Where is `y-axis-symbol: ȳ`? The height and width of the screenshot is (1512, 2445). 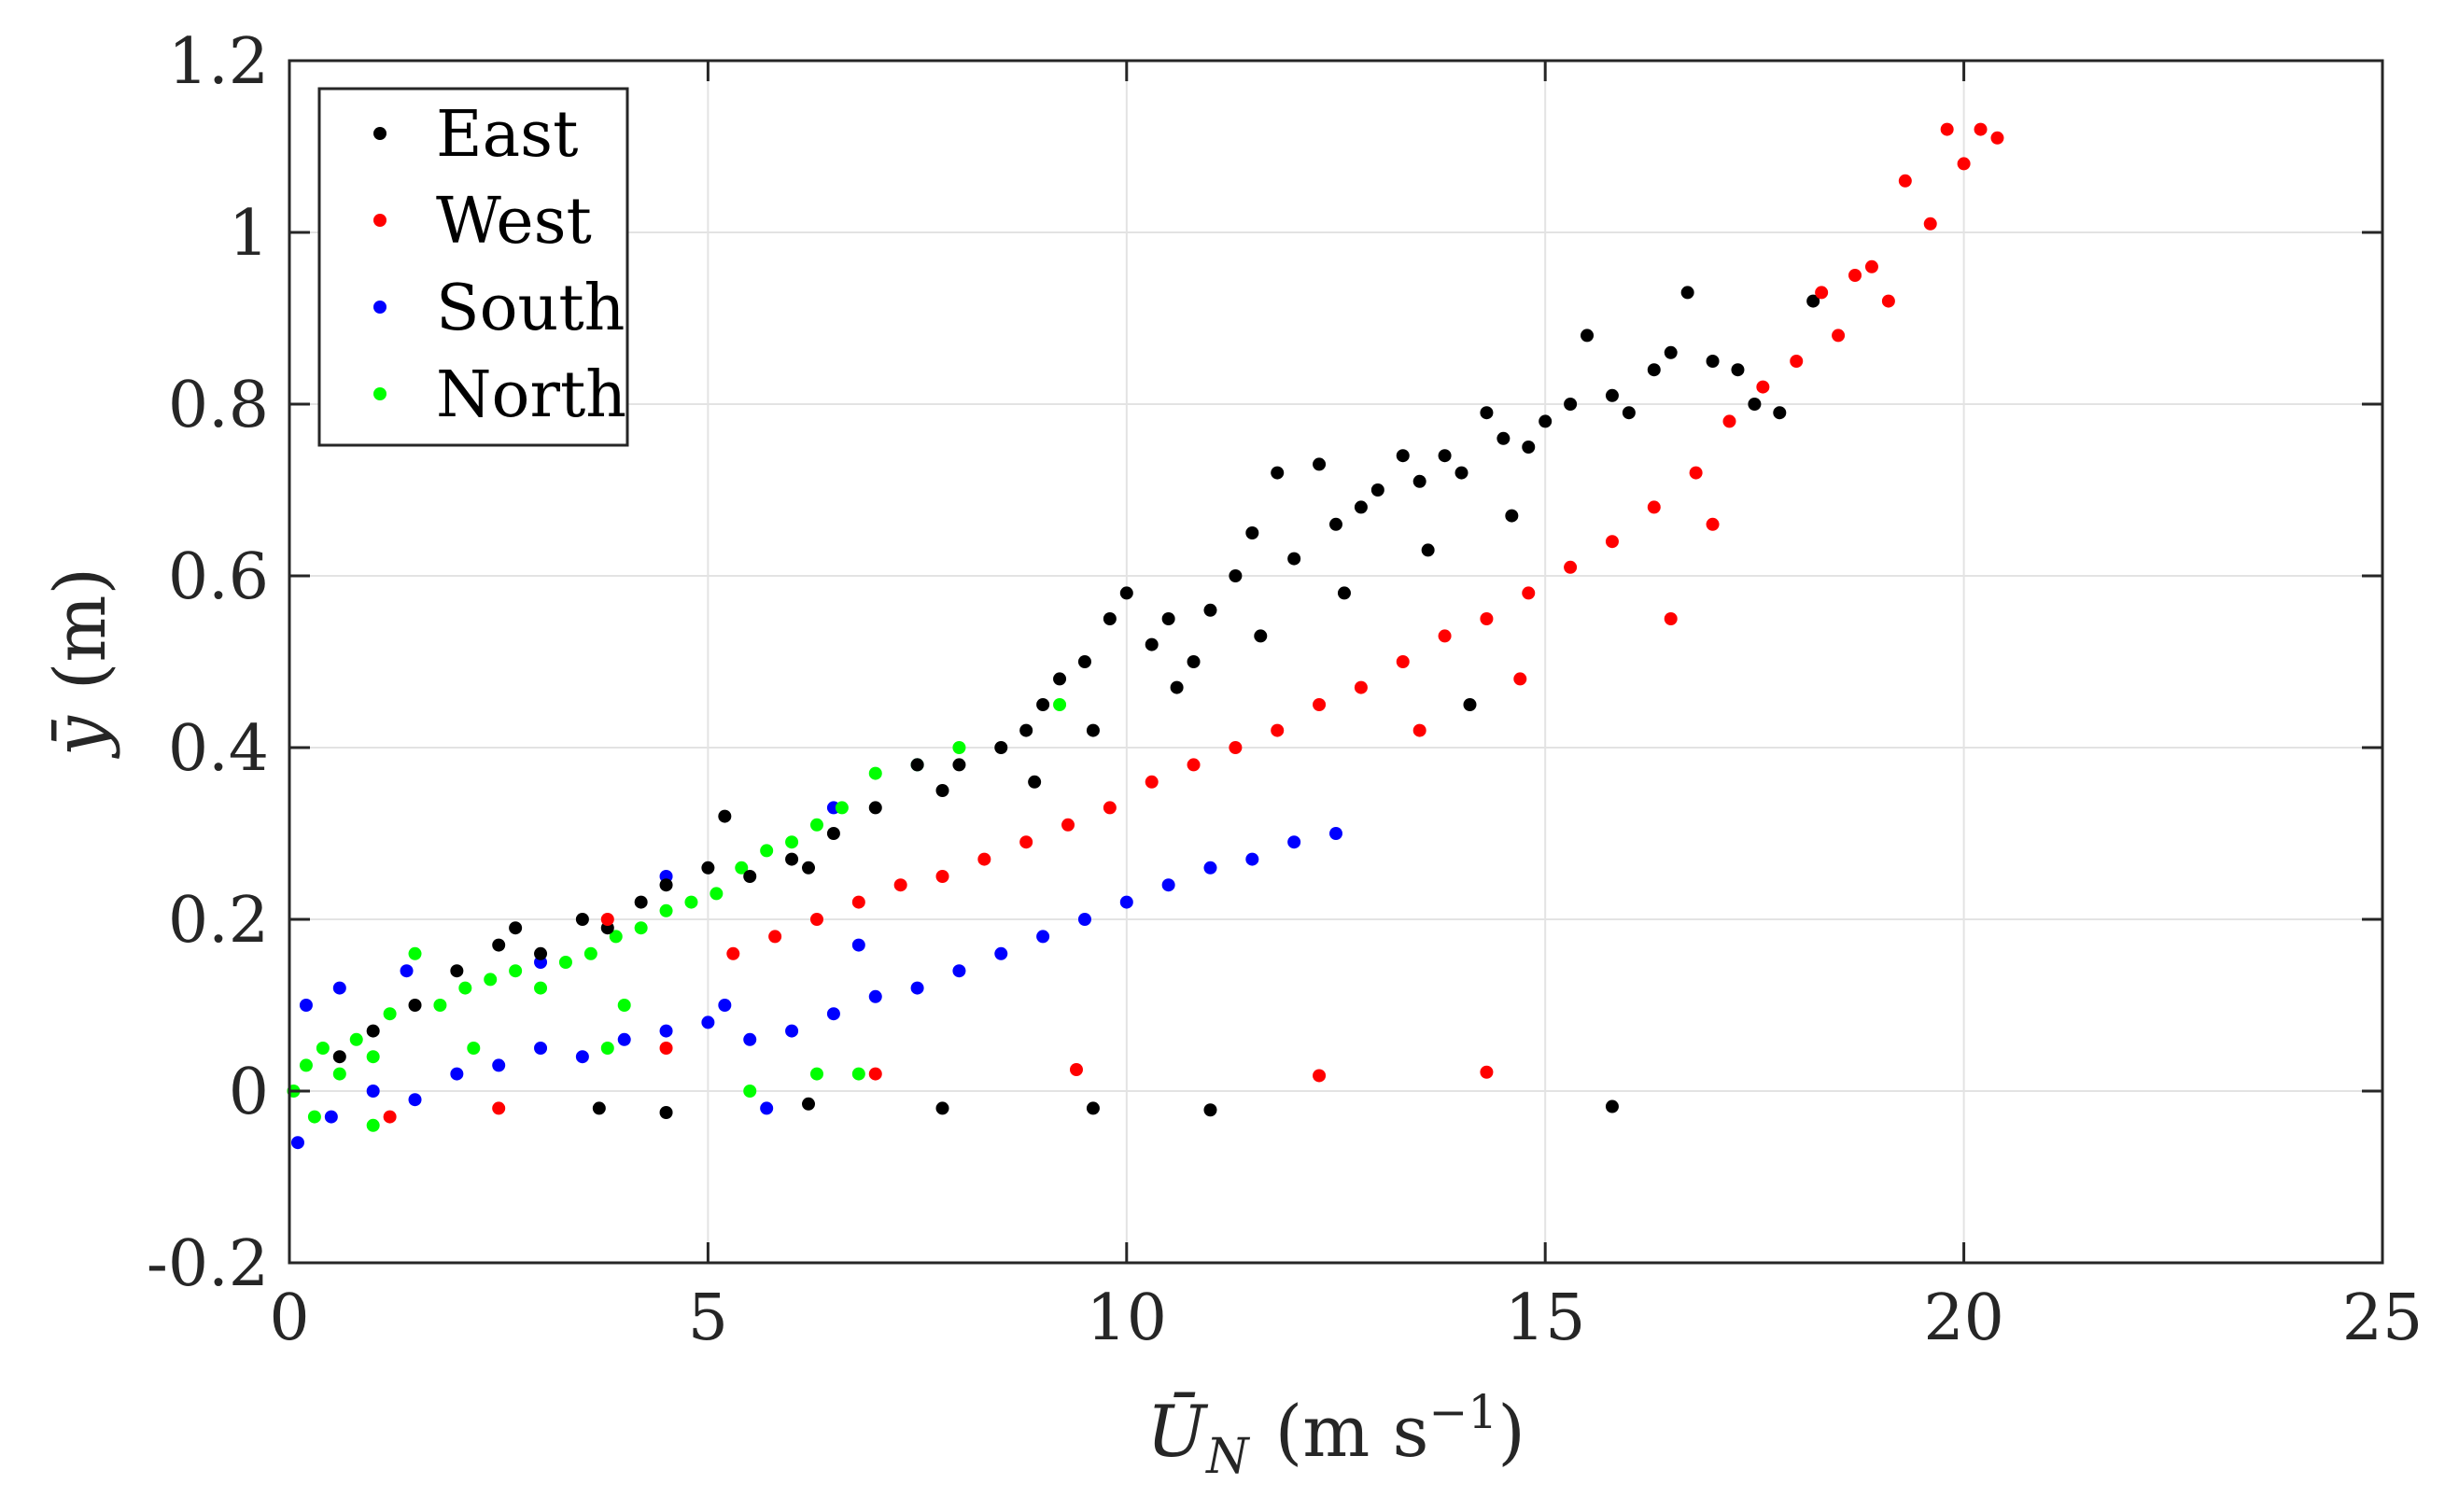
y-axis-symbol: ȳ is located at coordinates (79, 737).